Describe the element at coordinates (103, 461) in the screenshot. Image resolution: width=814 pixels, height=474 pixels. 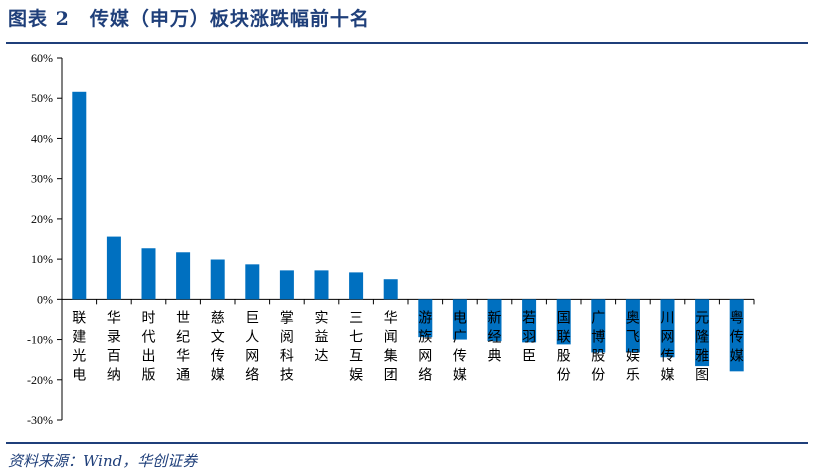
I see `source-note: 资料来源：Wind，华创证券` at that location.